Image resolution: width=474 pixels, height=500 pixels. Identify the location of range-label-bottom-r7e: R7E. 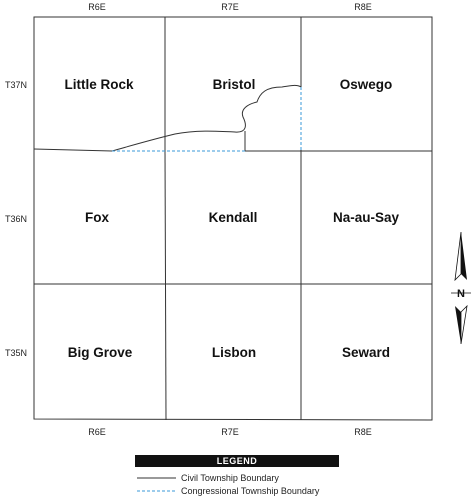
(230, 432).